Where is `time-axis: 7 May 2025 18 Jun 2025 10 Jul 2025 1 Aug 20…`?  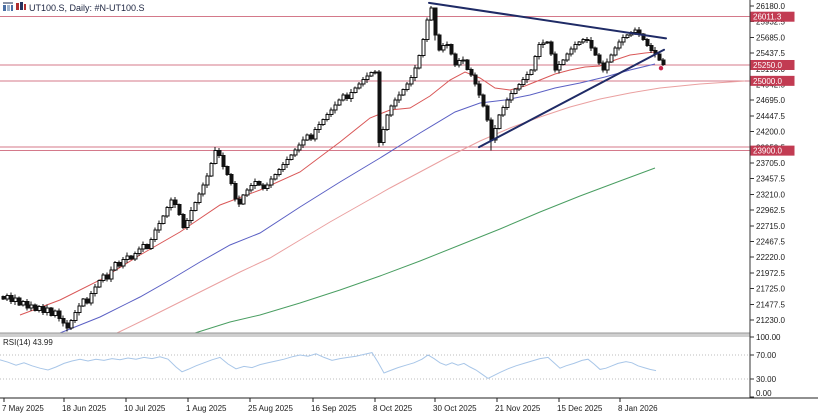 time-axis: 7 May 2025 18 Jun 2025 10 Jul 2025 1 Aug 20… is located at coordinates (409, 405).